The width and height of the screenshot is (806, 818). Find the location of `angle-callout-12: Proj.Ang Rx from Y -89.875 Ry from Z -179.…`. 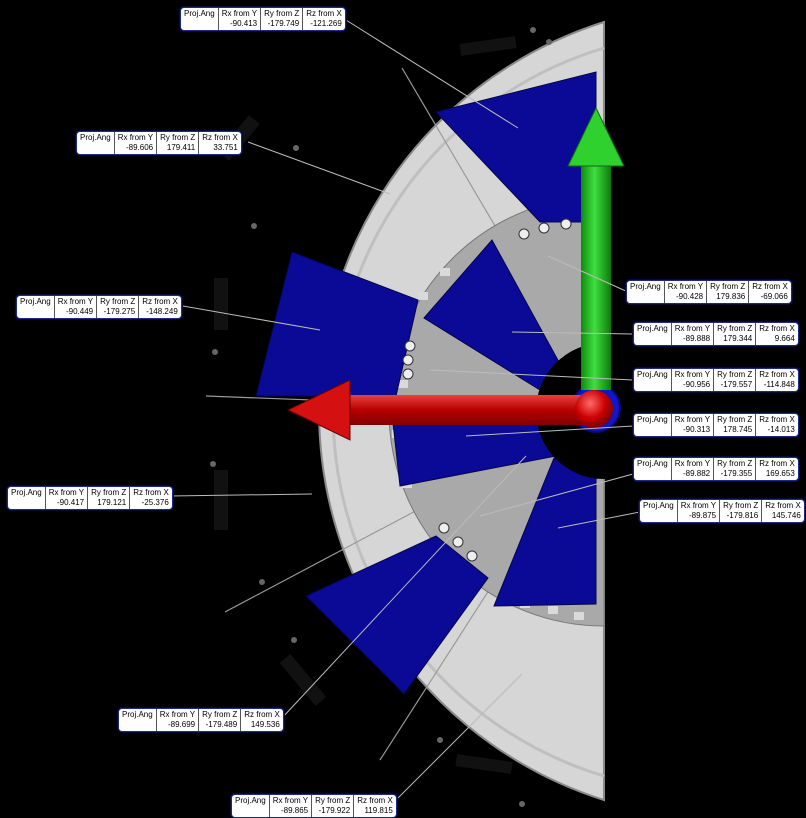

angle-callout-12: Proj.Ang Rx from Y -89.875 Ry from Z -179.… is located at coordinates (722, 511).